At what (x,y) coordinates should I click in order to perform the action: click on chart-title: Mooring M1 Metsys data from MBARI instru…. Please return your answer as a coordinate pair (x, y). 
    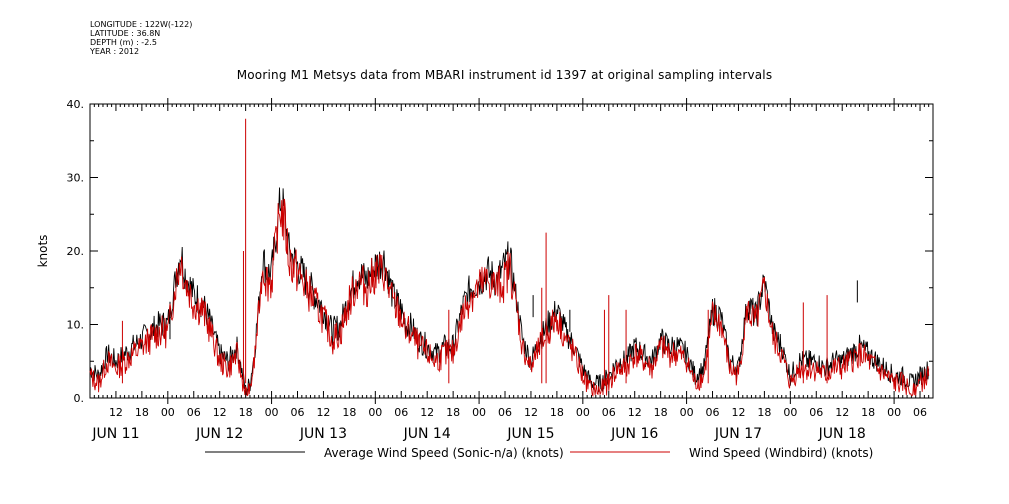
    Looking at the image, I should click on (504, 75).